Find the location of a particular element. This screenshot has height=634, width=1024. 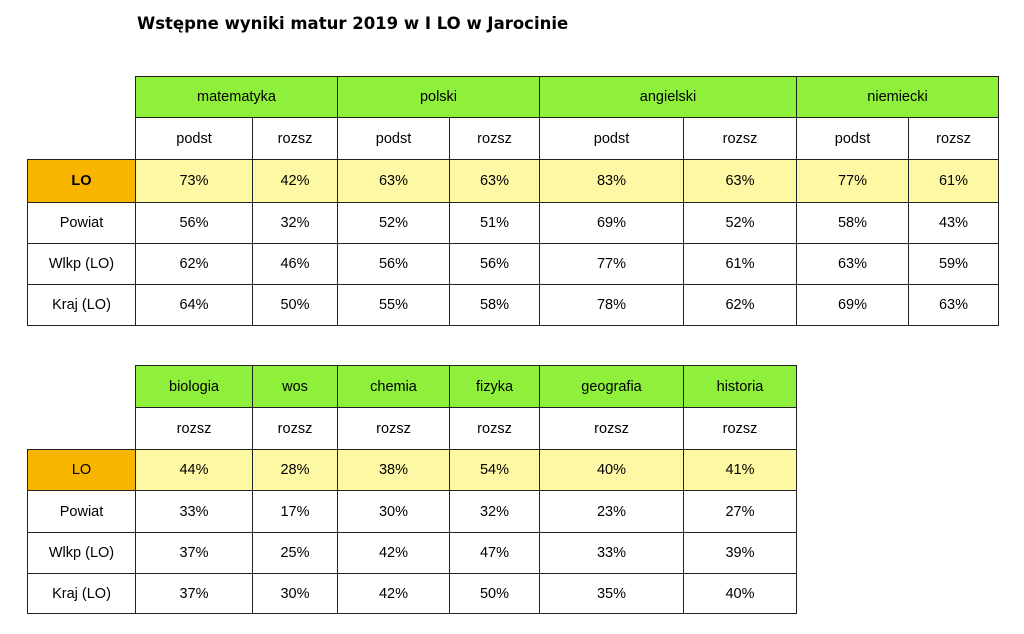

table-cell: 83% is located at coordinates (611, 181).